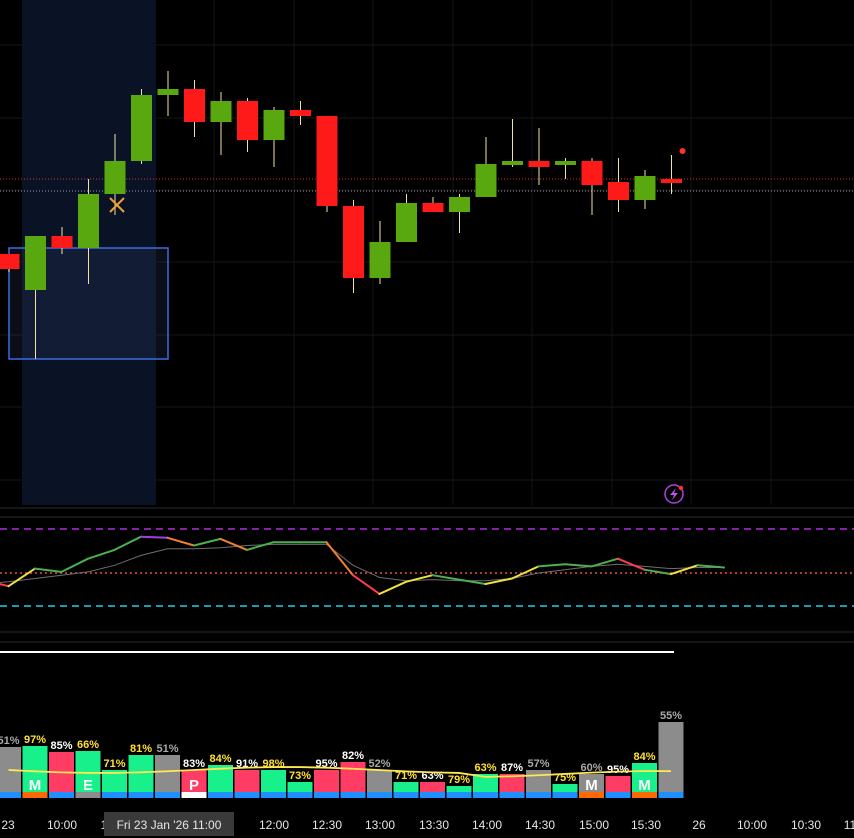 This screenshot has width=854, height=838. What do you see at coordinates (591, 785) in the screenshot?
I see `volume-badge-letter: M` at bounding box center [591, 785].